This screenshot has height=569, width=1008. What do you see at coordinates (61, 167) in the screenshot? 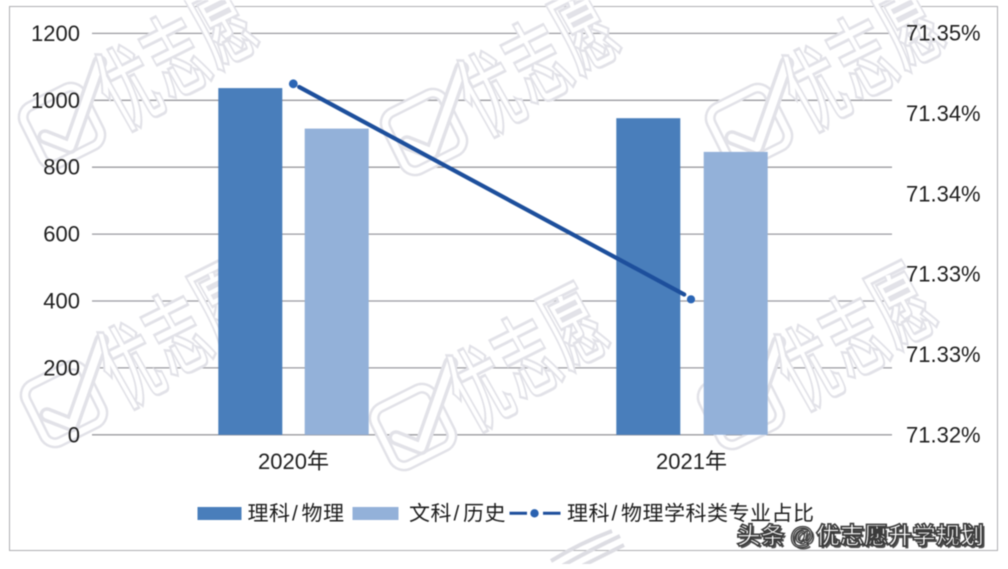
I see `svg-text: 800` at bounding box center [61, 167].